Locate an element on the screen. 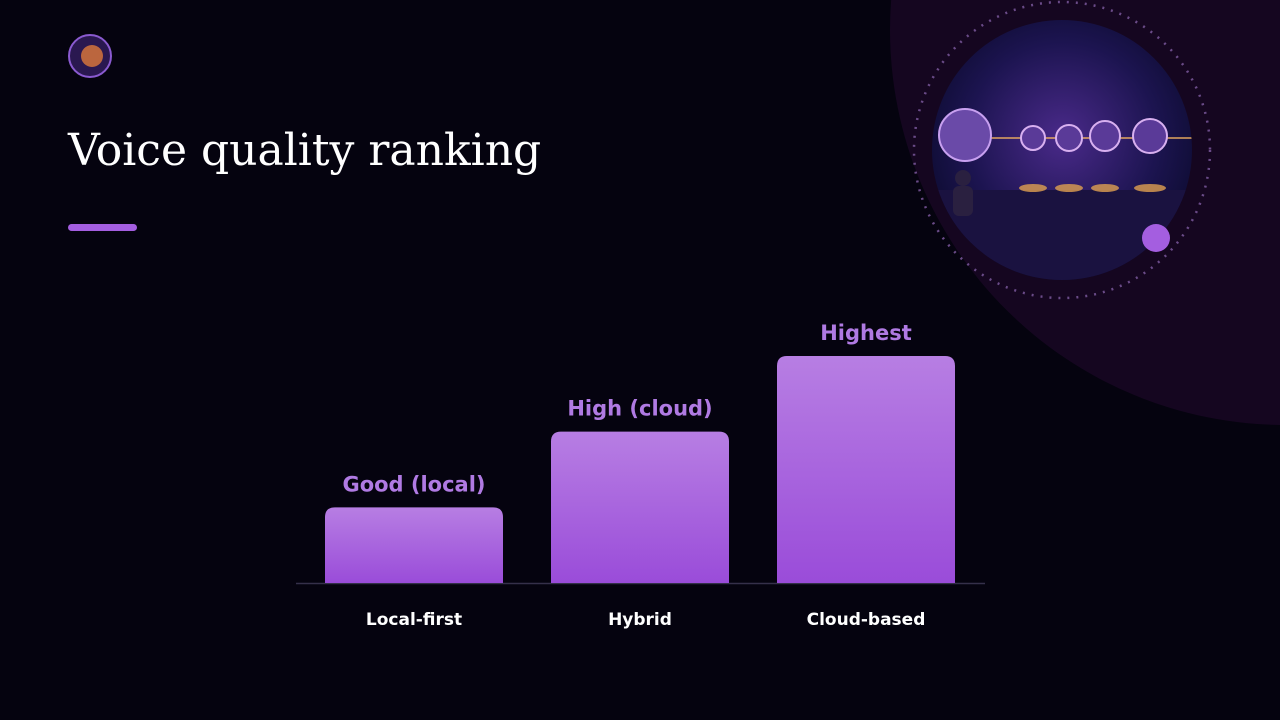 This screenshot has width=1280, height=720. slide-title: Voice quality ranking is located at coordinates (304, 150).